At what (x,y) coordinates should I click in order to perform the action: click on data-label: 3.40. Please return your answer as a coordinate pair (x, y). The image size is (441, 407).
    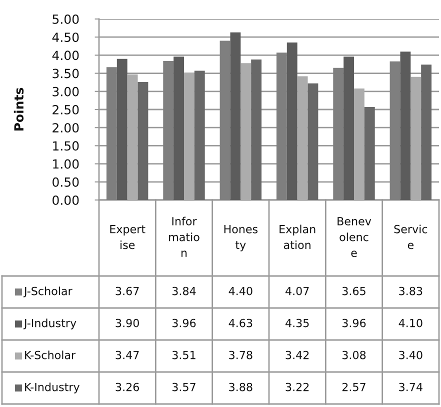
    Looking at the image, I should click on (410, 355).